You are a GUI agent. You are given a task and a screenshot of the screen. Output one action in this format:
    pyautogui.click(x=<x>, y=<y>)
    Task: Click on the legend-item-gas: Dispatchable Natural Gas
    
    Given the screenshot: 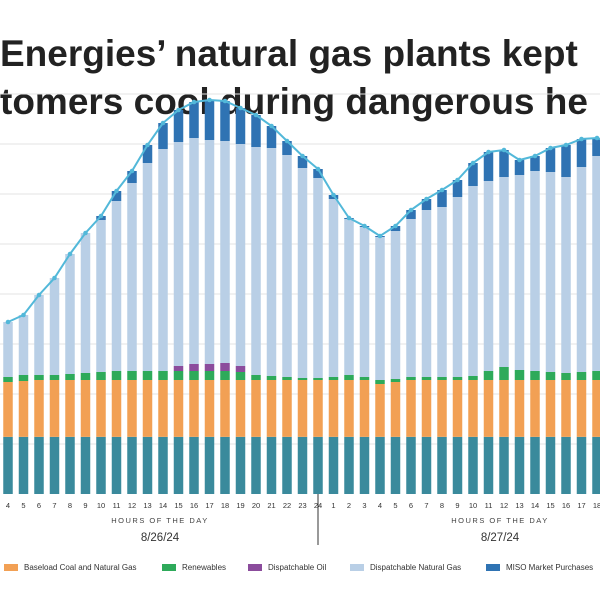 What is the action you would take?
    pyautogui.click(x=405, y=567)
    